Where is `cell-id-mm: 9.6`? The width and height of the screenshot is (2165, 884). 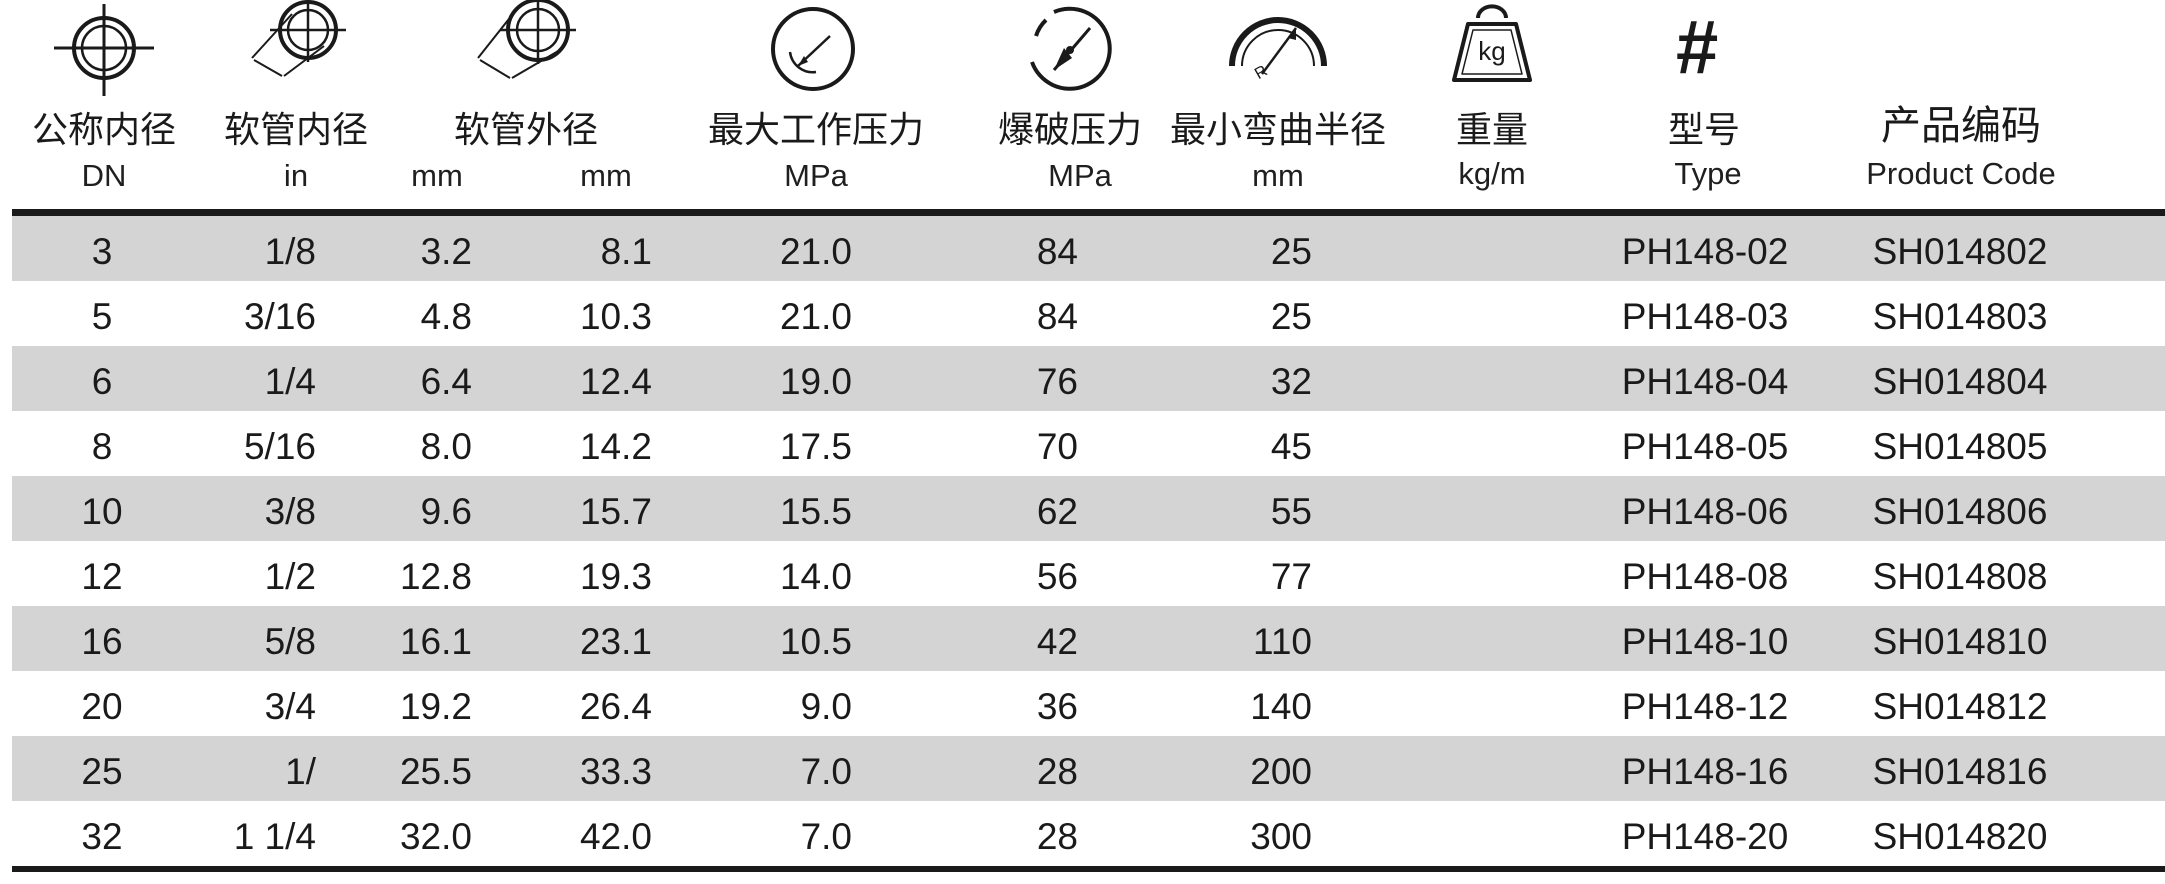 cell-id-mm: 9.6 is located at coordinates (446, 511).